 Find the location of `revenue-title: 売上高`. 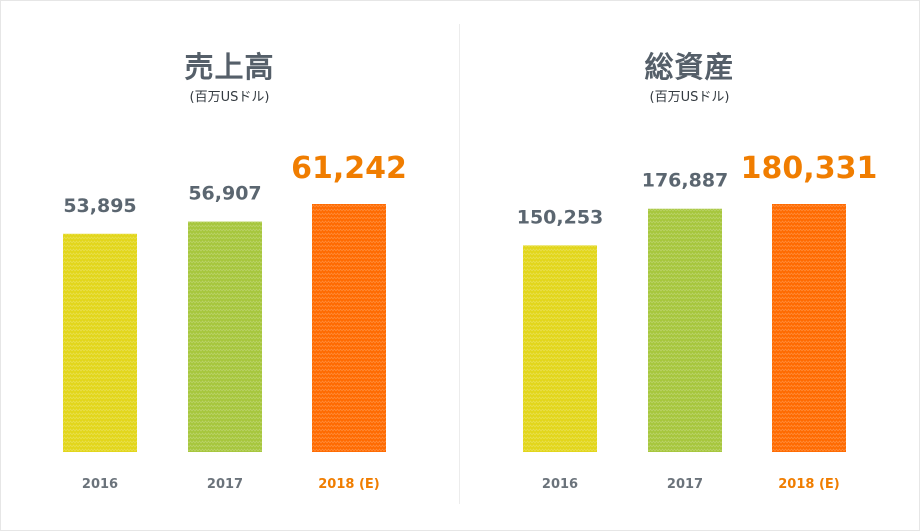

revenue-title: 売上高 is located at coordinates (229, 67).